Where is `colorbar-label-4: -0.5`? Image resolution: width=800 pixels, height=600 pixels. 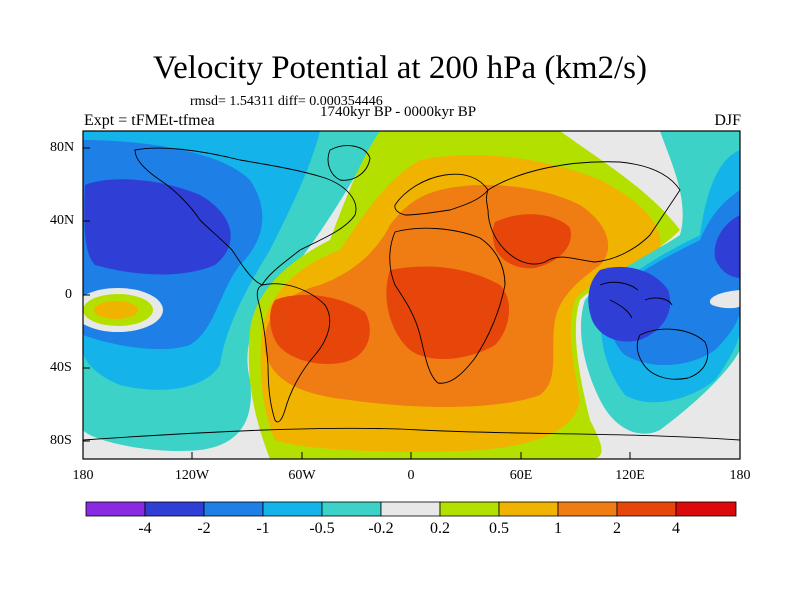
colorbar-label-4: -0.5 is located at coordinates (322, 528).